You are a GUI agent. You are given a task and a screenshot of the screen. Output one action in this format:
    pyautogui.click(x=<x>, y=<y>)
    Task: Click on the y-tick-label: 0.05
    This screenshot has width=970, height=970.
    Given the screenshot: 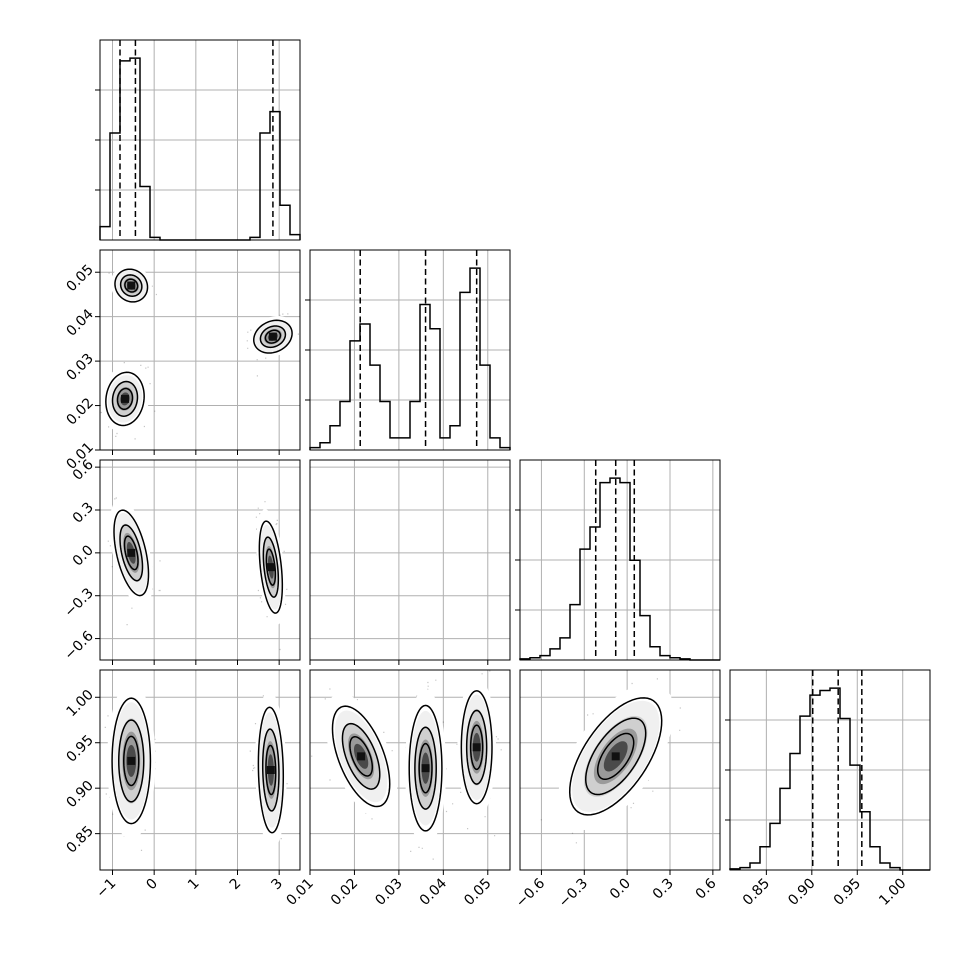 What is the action you would take?
    pyautogui.click(x=79, y=278)
    